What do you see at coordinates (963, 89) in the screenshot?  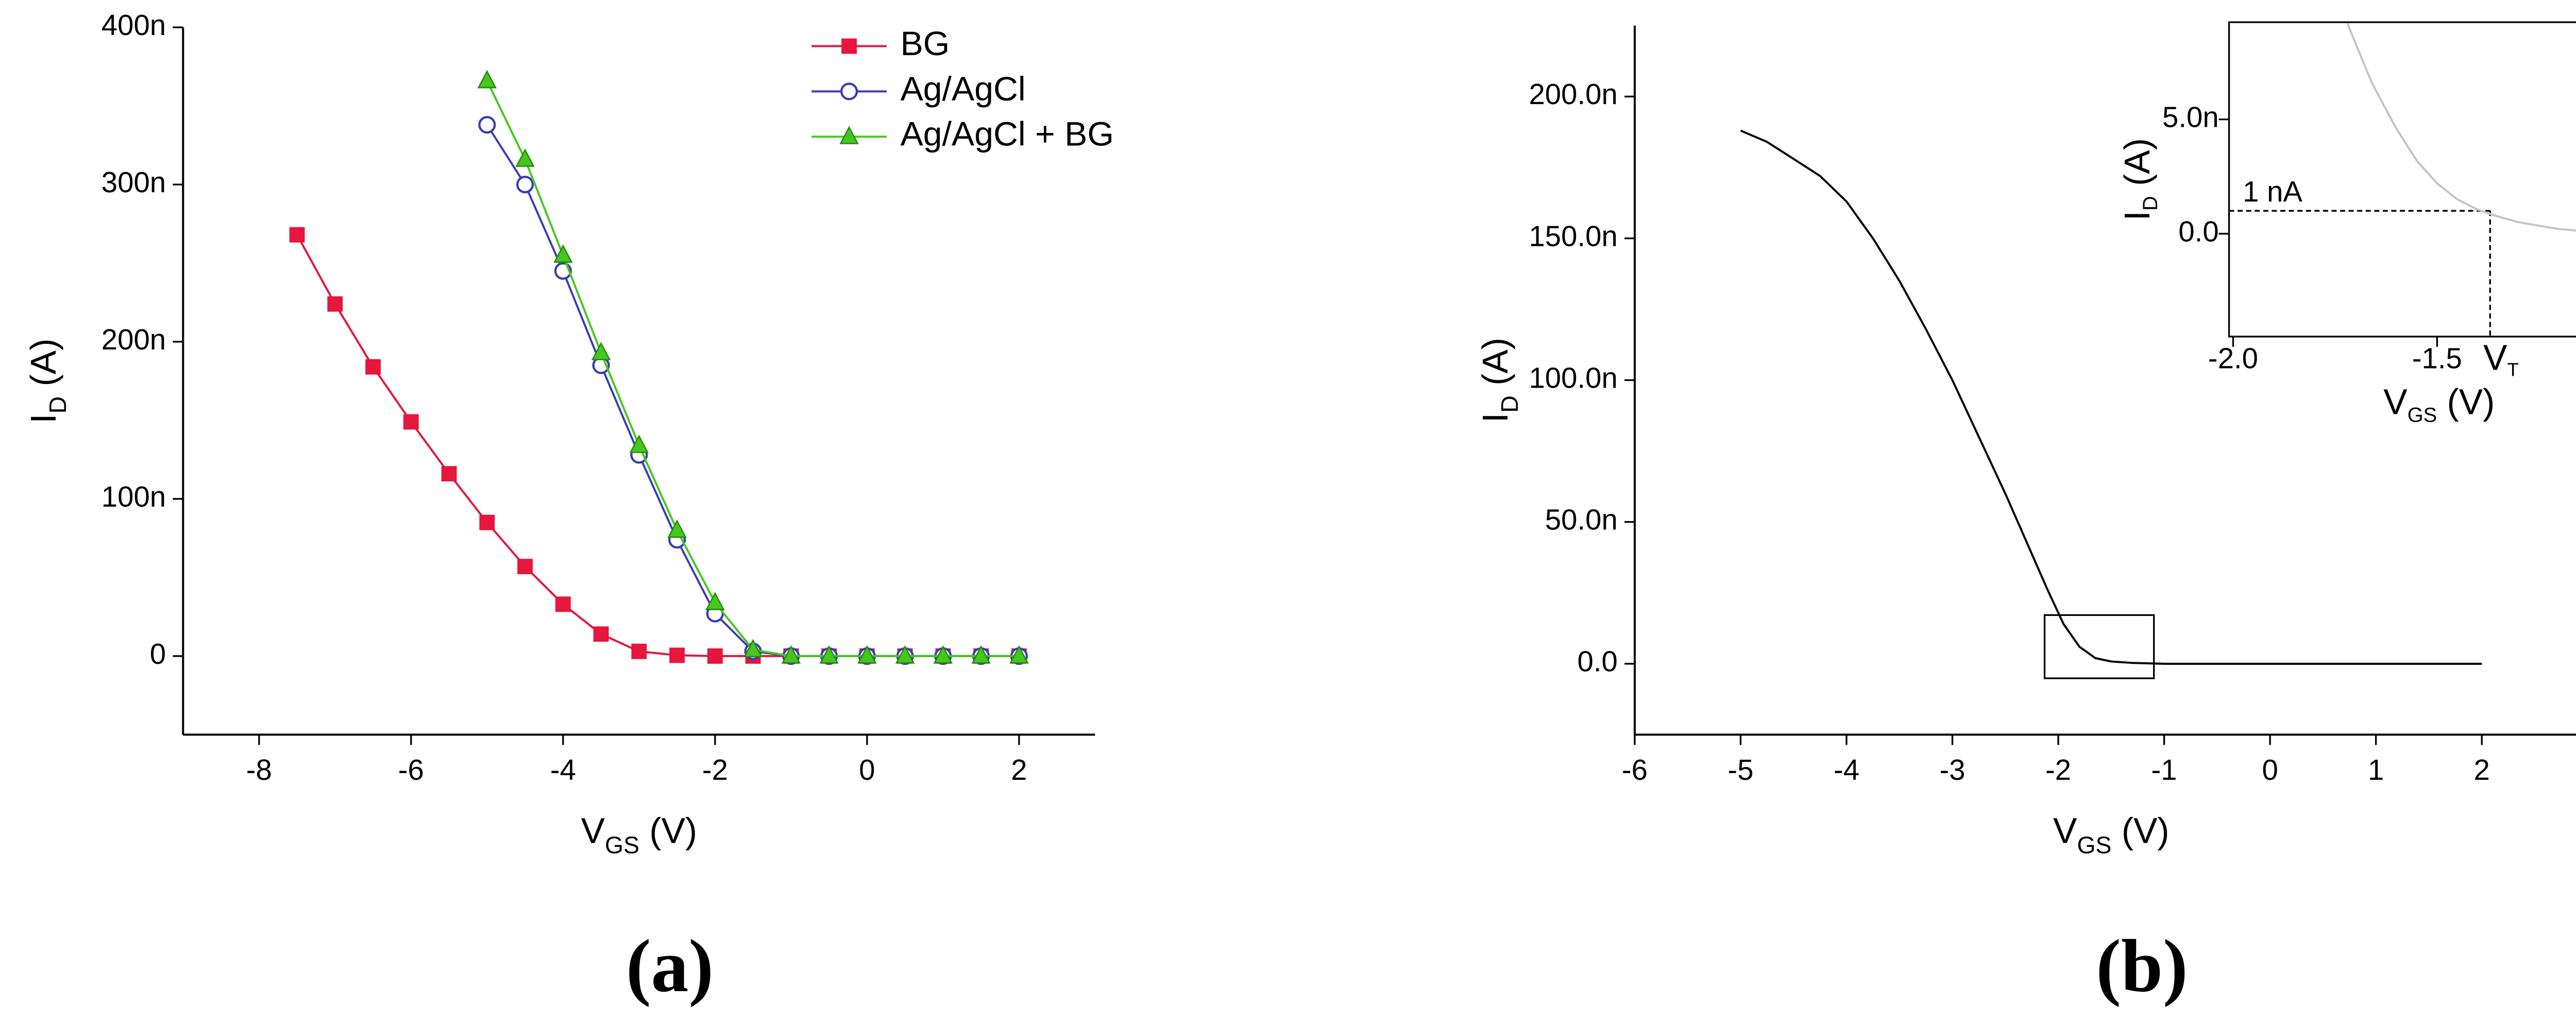 I see `legend-label: Ag/AgCl` at bounding box center [963, 89].